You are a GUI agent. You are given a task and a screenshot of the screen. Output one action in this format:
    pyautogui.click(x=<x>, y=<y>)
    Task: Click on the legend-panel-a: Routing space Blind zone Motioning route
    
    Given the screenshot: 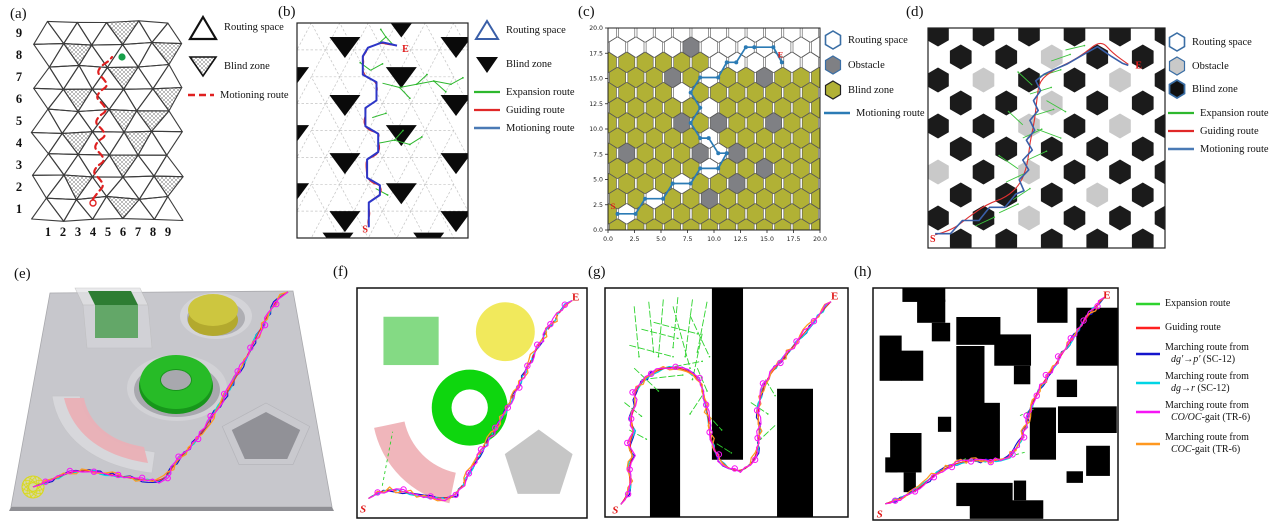 What is the action you would take?
    pyautogui.click(x=238, y=58)
    